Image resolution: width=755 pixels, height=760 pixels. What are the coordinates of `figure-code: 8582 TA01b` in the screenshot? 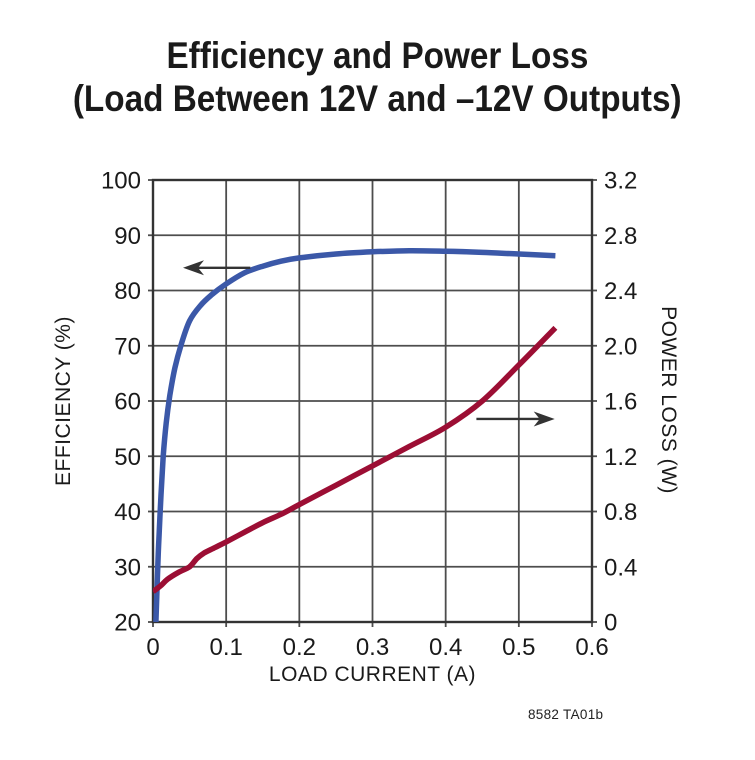 It's located at (566, 714).